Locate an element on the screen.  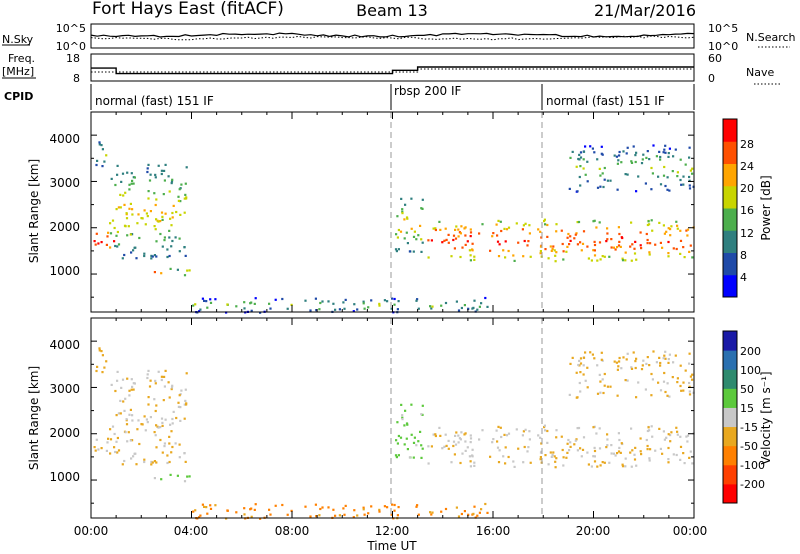
nave-label: Nave is located at coordinates (760, 72).